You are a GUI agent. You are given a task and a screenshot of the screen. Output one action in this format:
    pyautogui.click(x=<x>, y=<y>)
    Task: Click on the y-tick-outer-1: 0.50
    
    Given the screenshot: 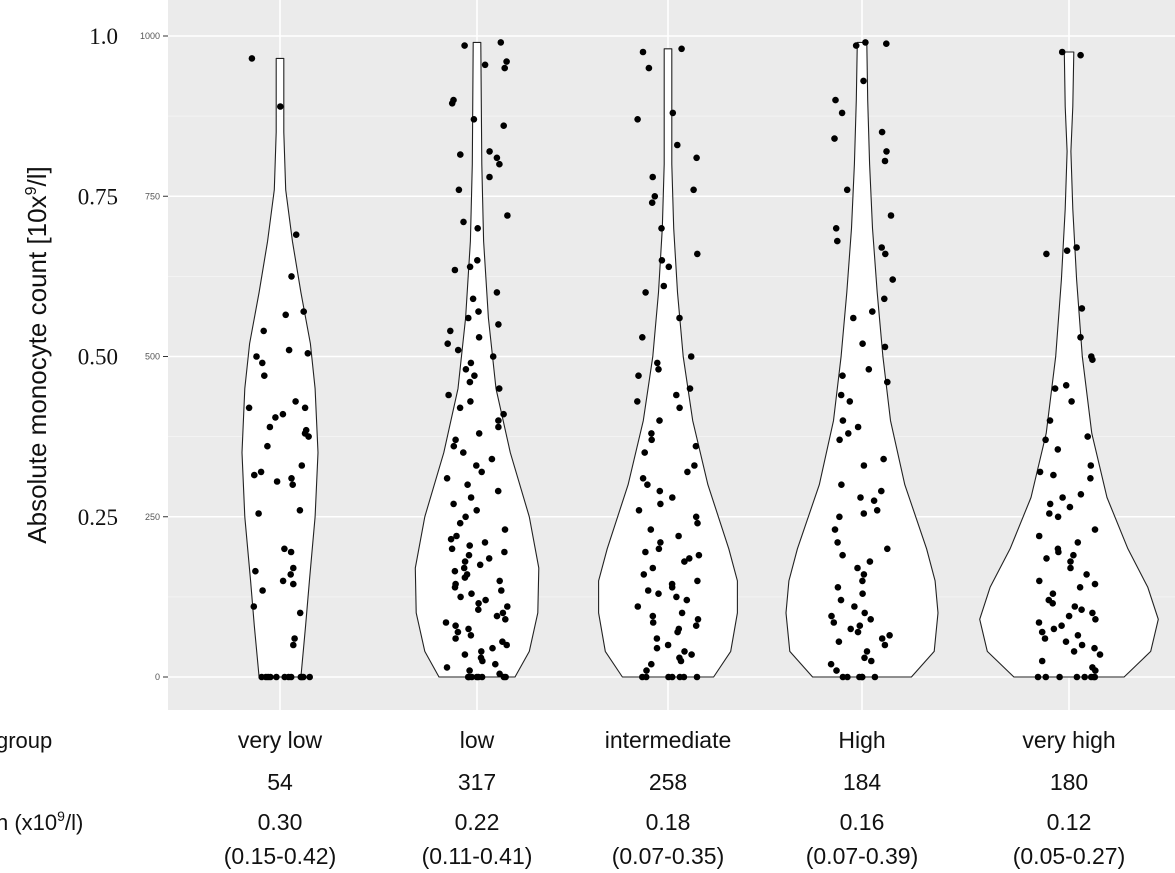 What is the action you would take?
    pyautogui.click(x=98, y=357)
    